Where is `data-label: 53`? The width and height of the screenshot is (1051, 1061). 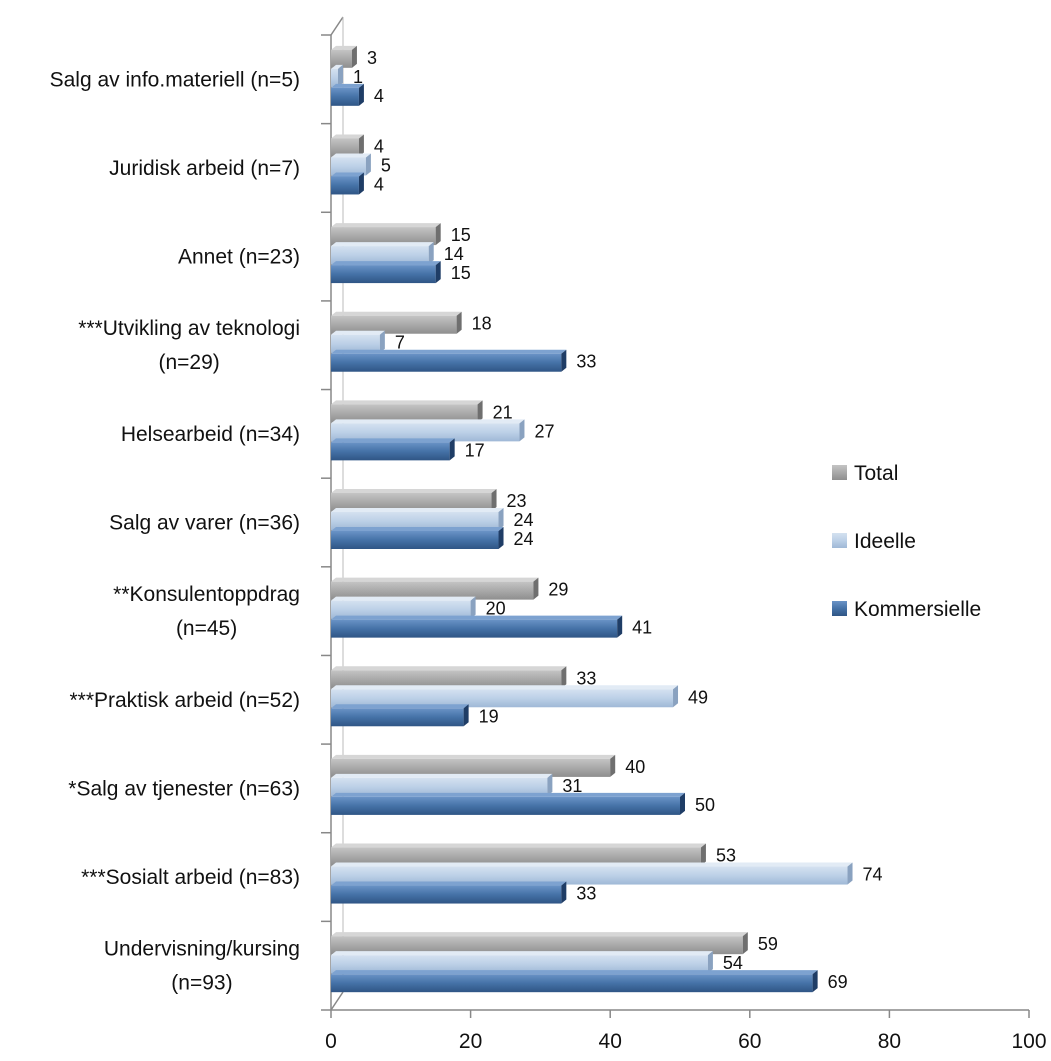
data-label: 53 is located at coordinates (726, 856).